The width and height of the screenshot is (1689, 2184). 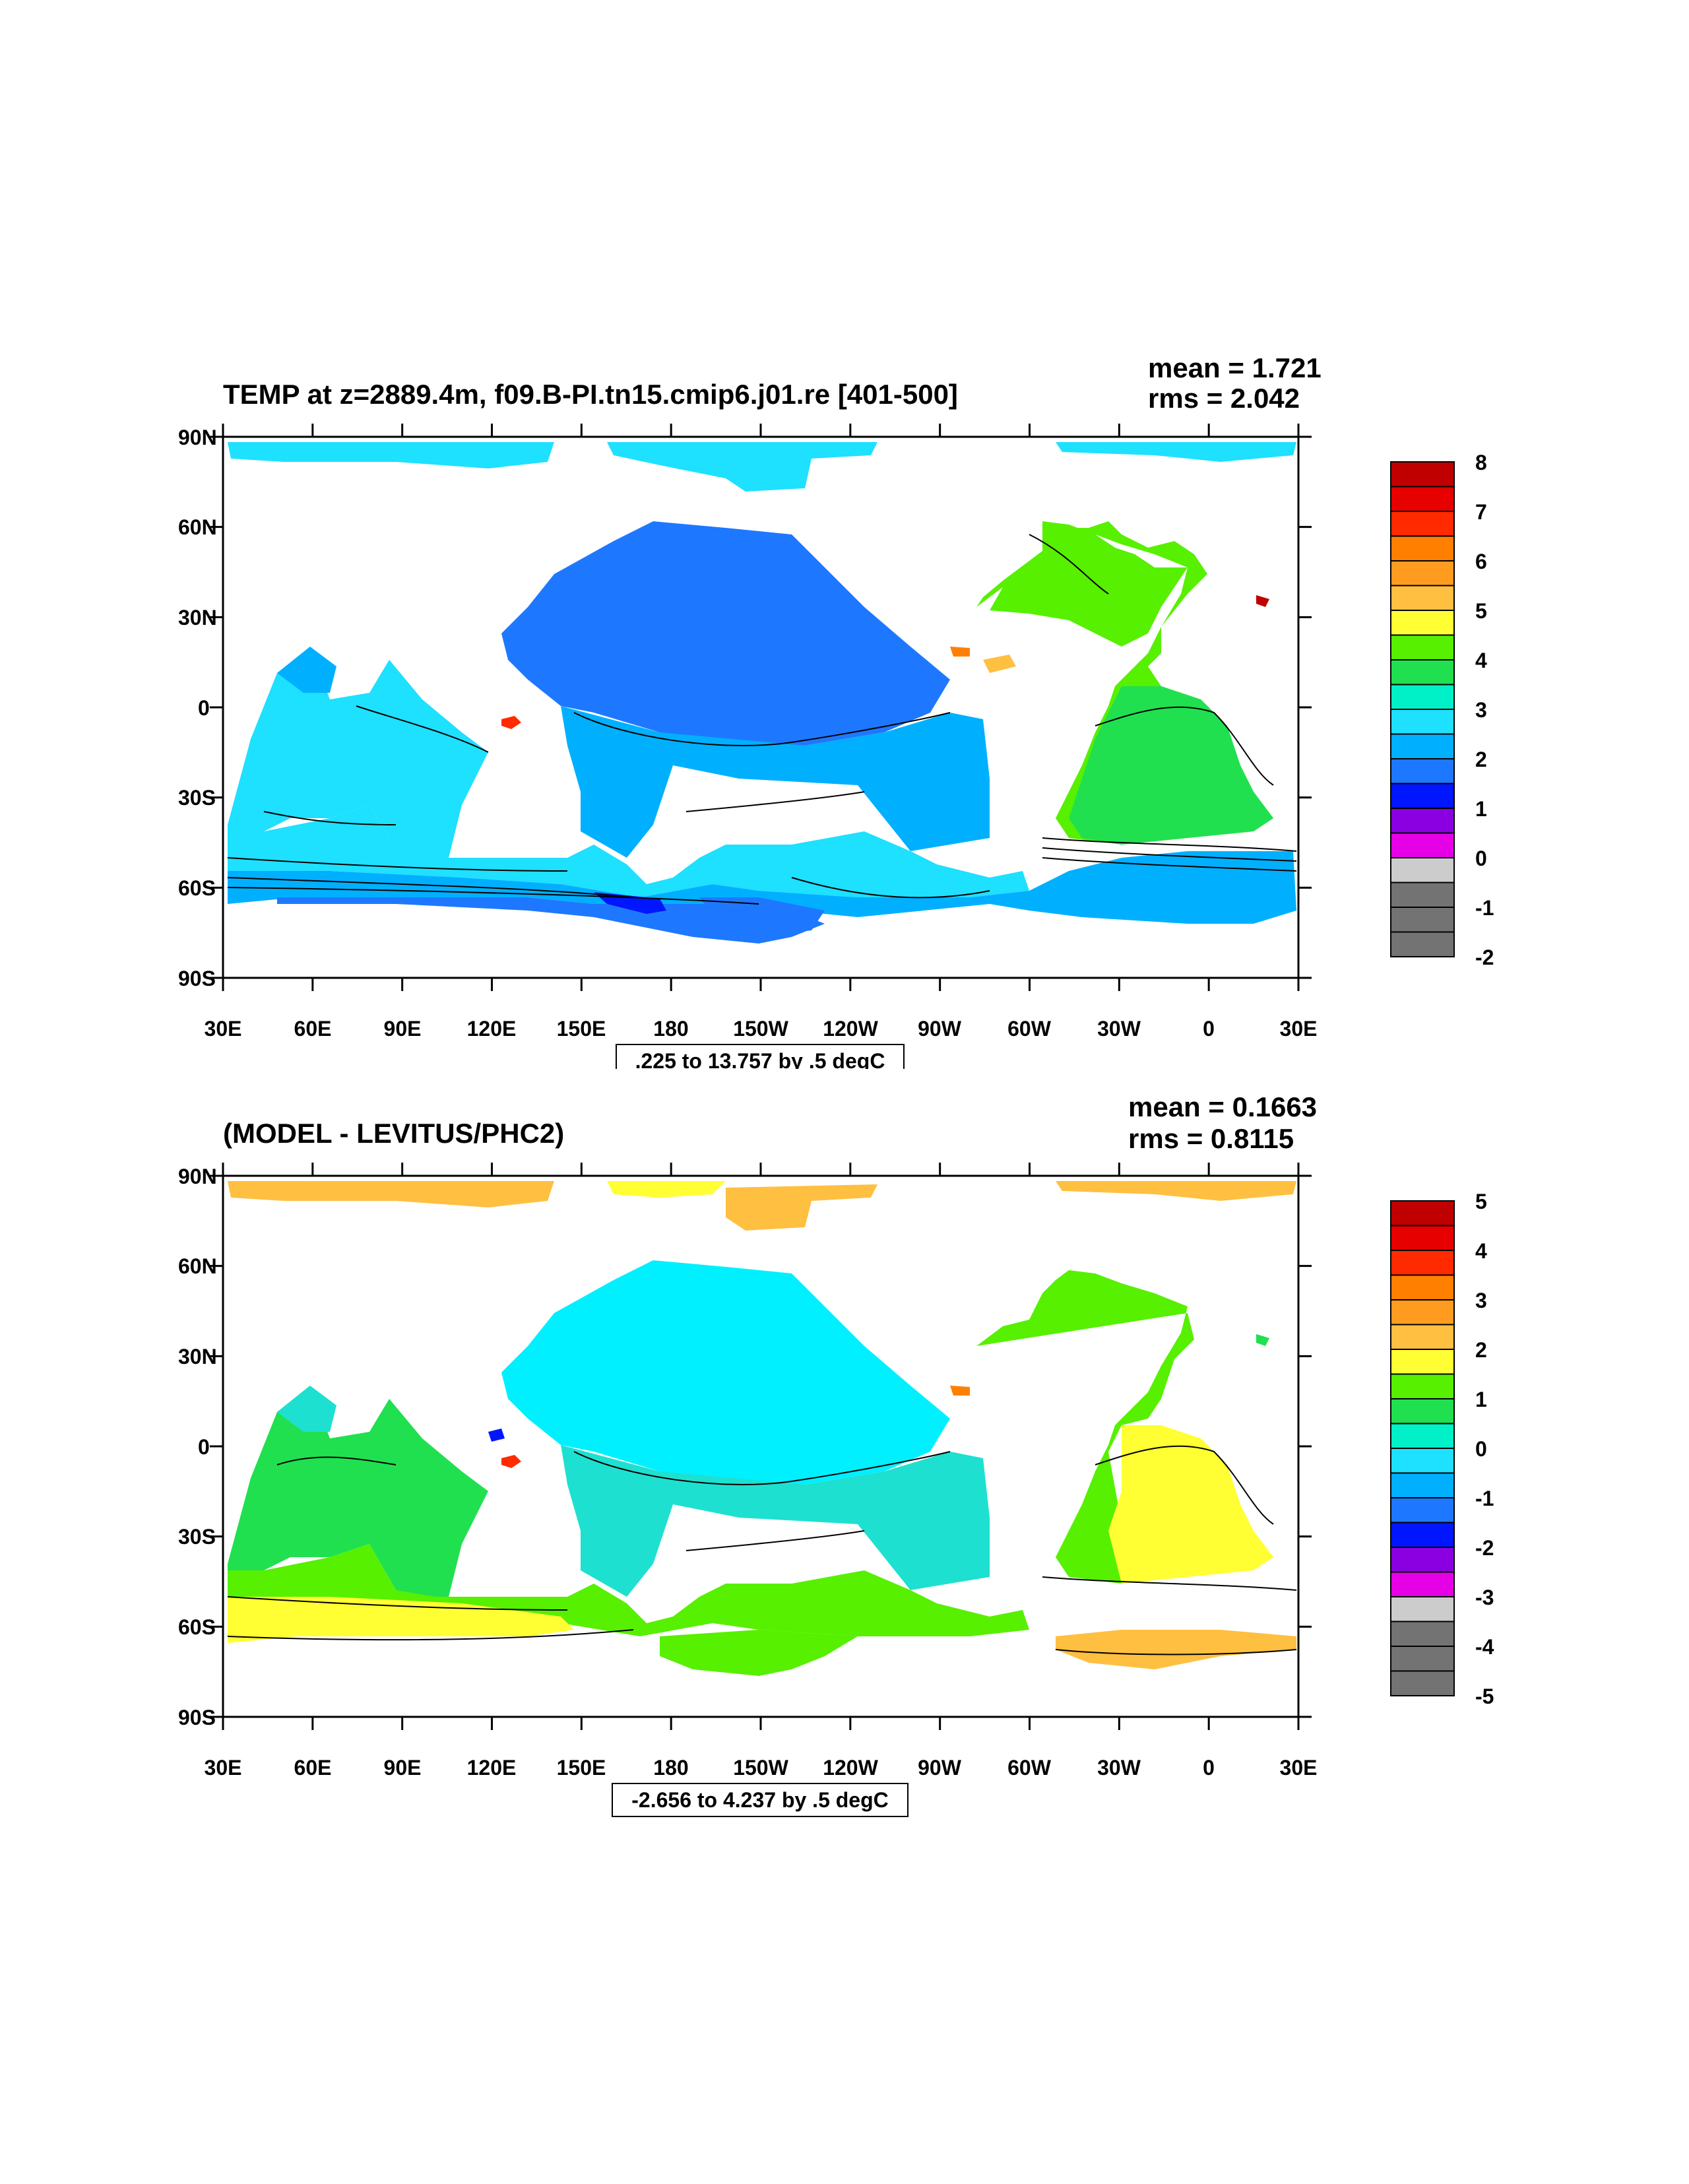 What do you see at coordinates (403, 1029) in the screenshot?
I see `lon-tick-label: 90E` at bounding box center [403, 1029].